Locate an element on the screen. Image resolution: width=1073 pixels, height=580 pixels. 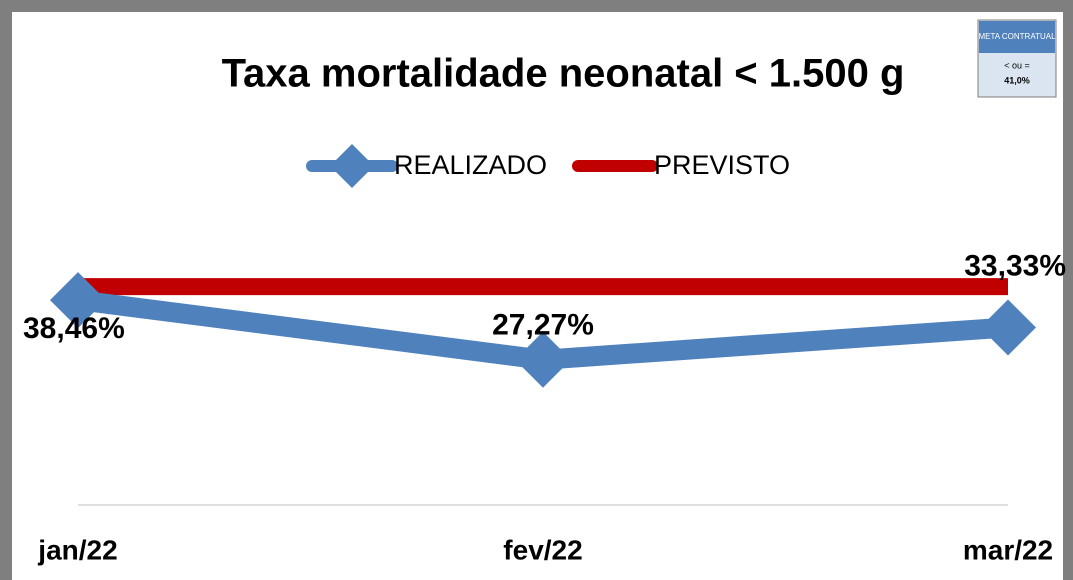
meta-title: META CONTRATUAL is located at coordinates (1017, 36).